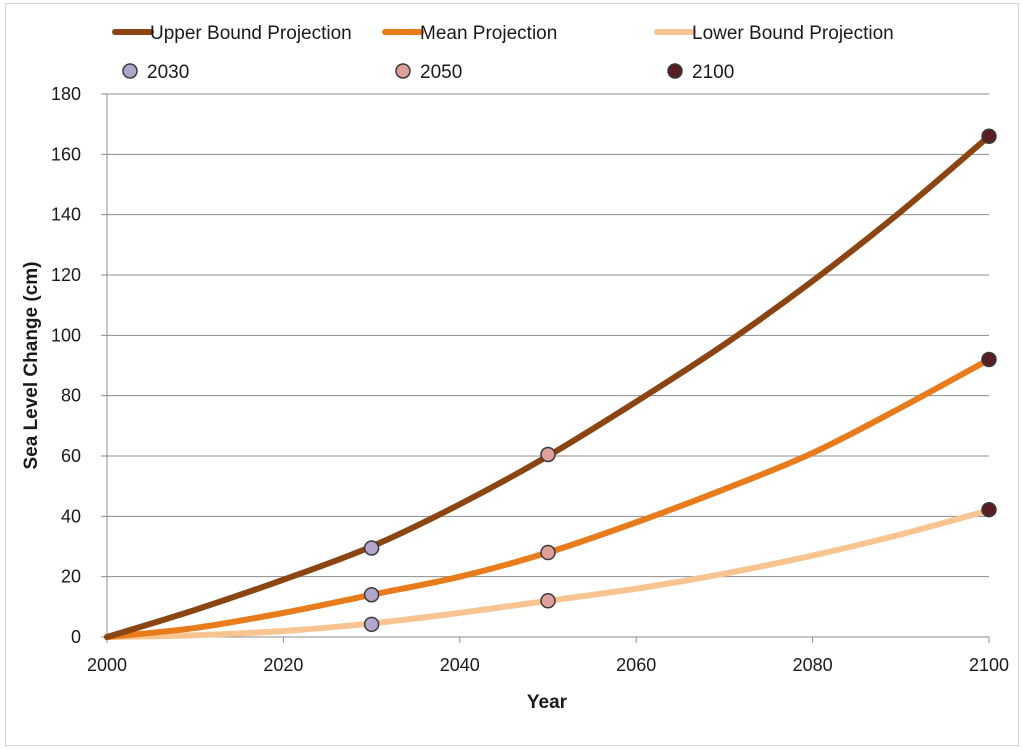  I want to click on y-tick-label-100: 100, so click(66, 335).